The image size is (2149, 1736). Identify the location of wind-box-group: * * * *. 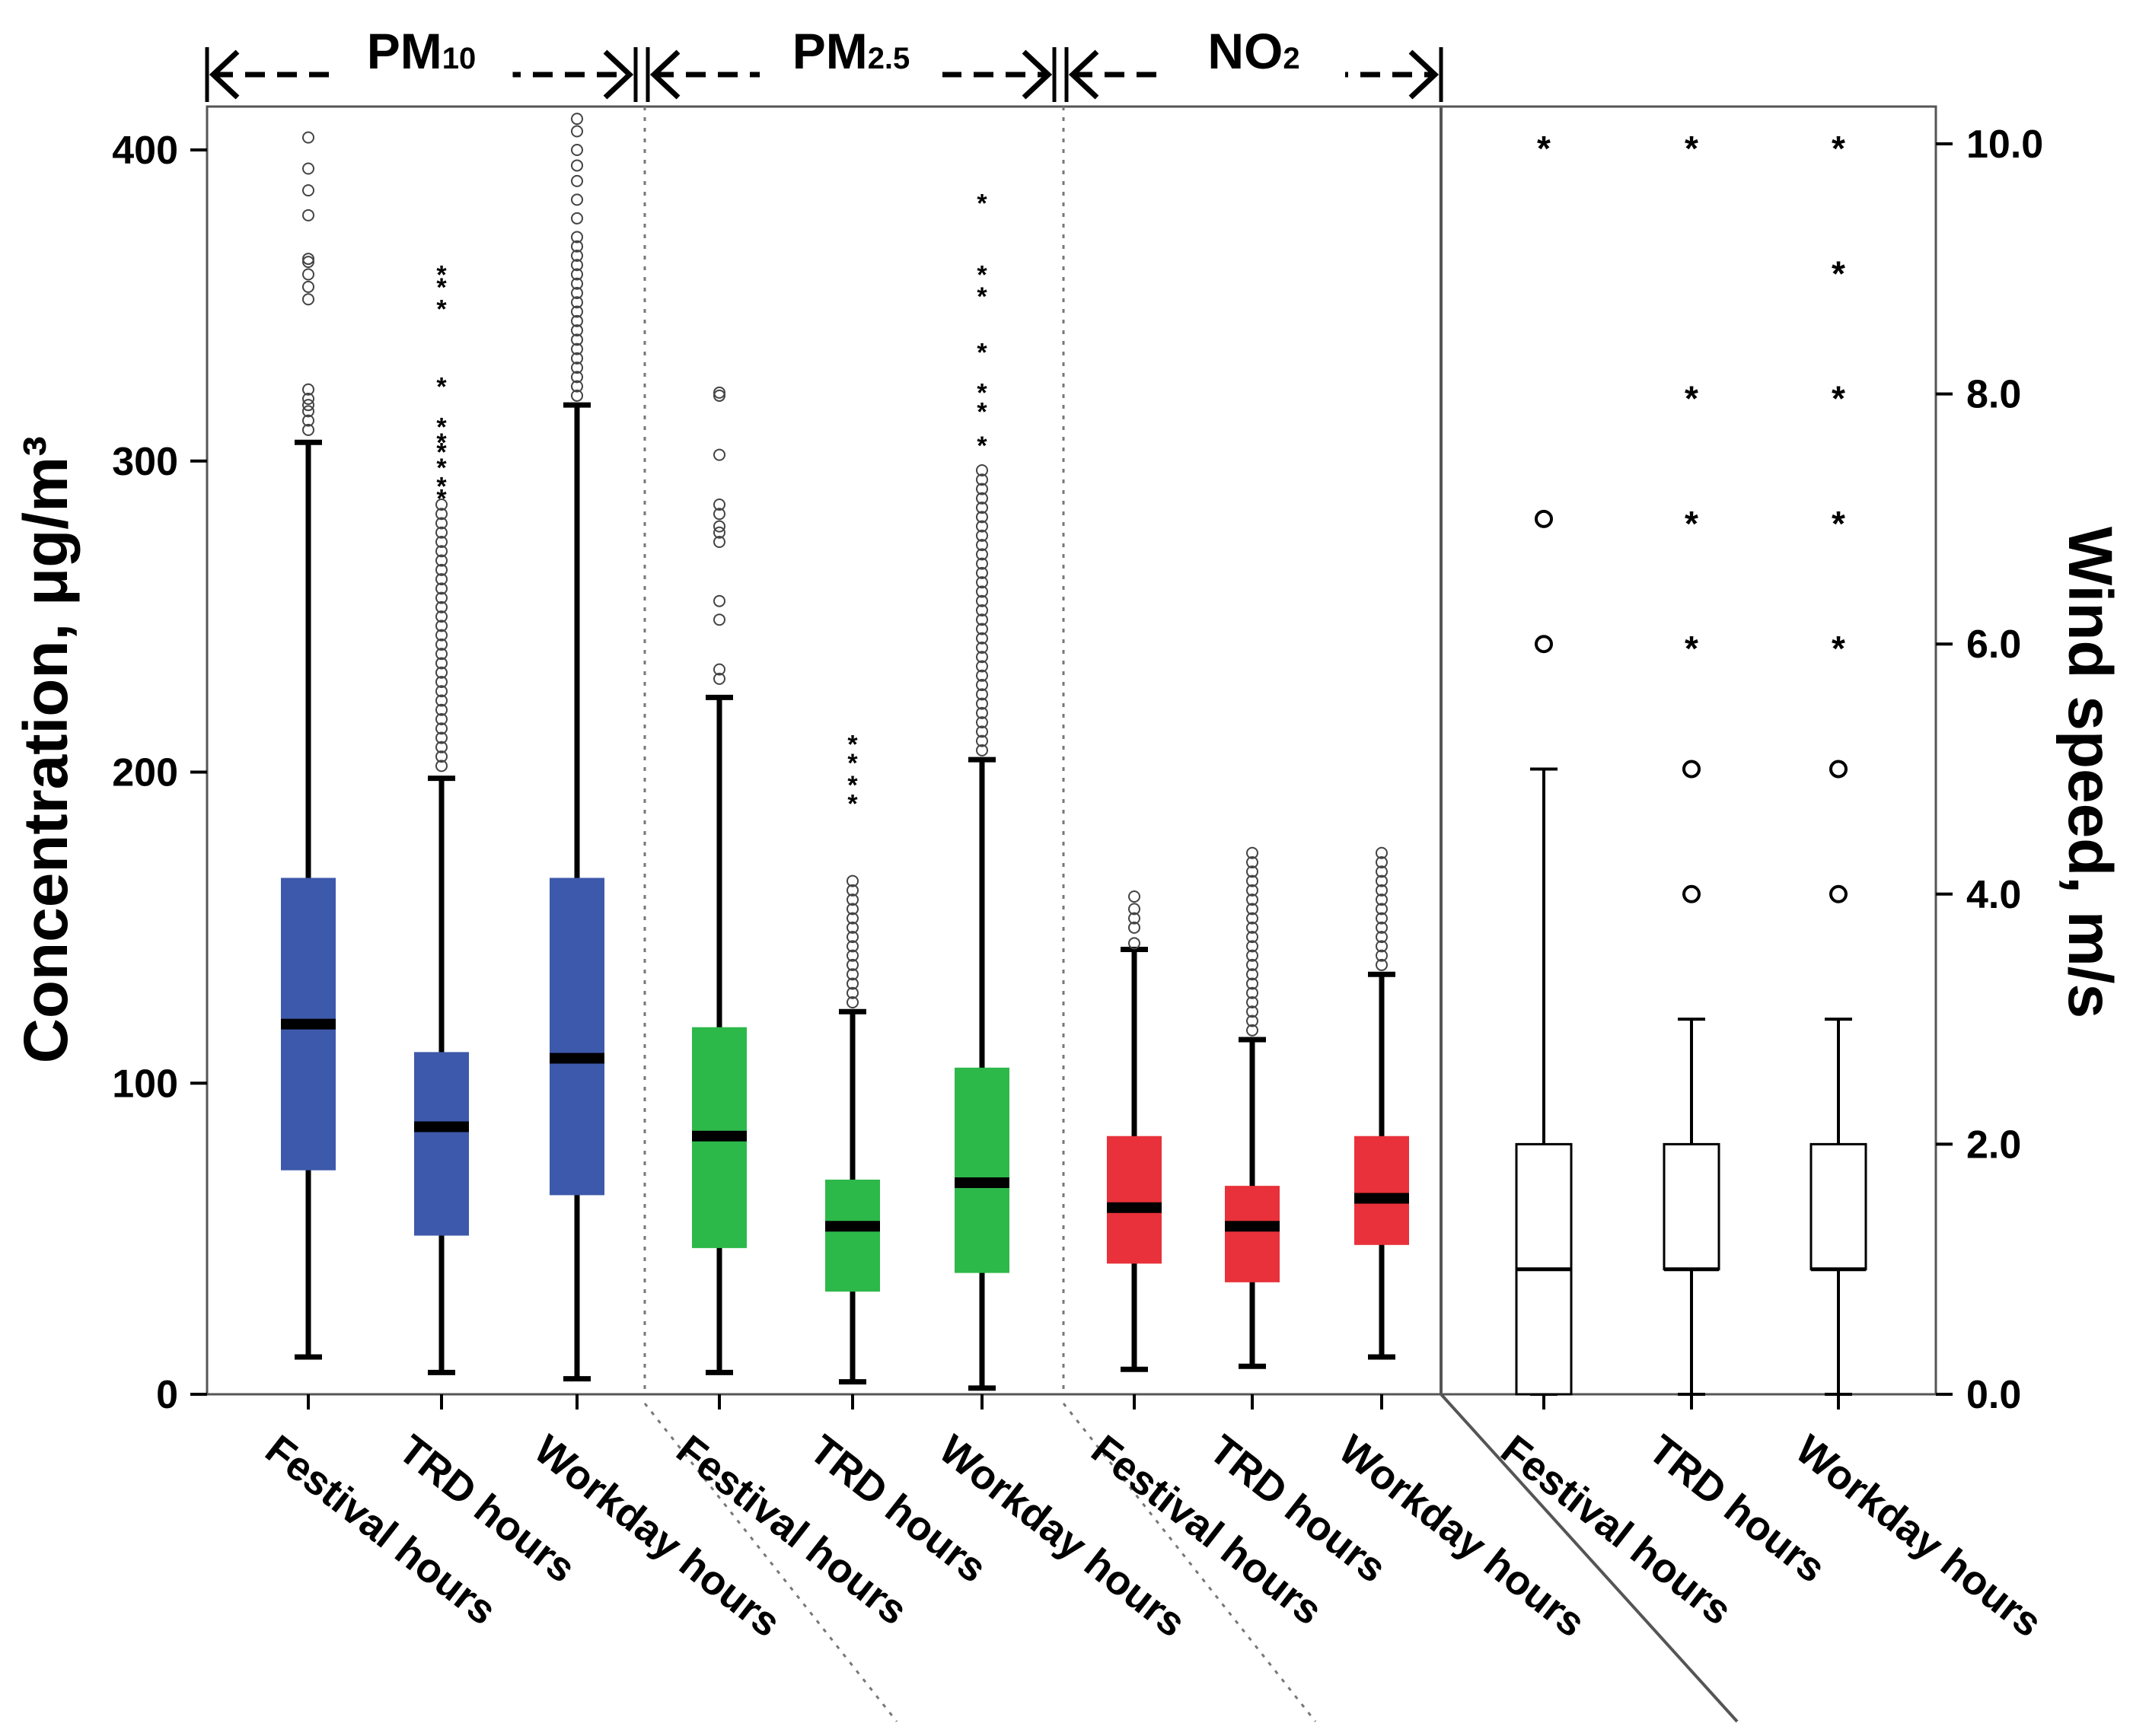
(1691, 762).